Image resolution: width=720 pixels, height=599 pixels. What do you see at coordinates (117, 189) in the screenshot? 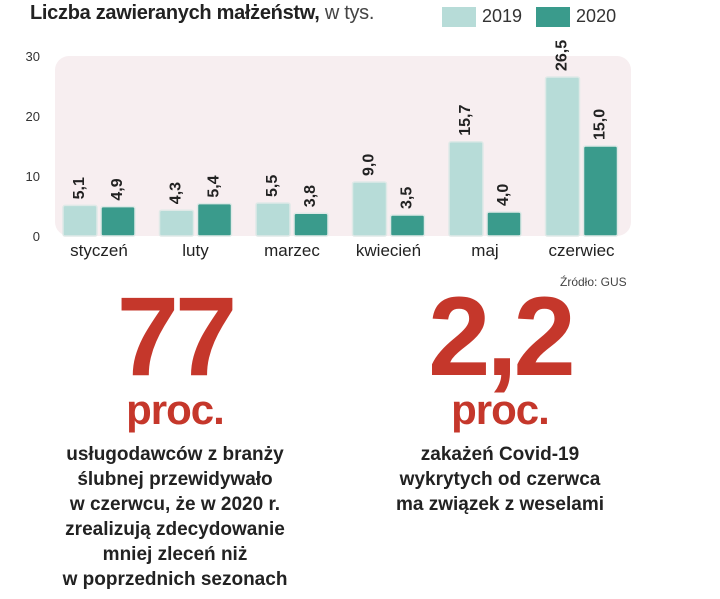
I see `bar-value-label: 4,9` at bounding box center [117, 189].